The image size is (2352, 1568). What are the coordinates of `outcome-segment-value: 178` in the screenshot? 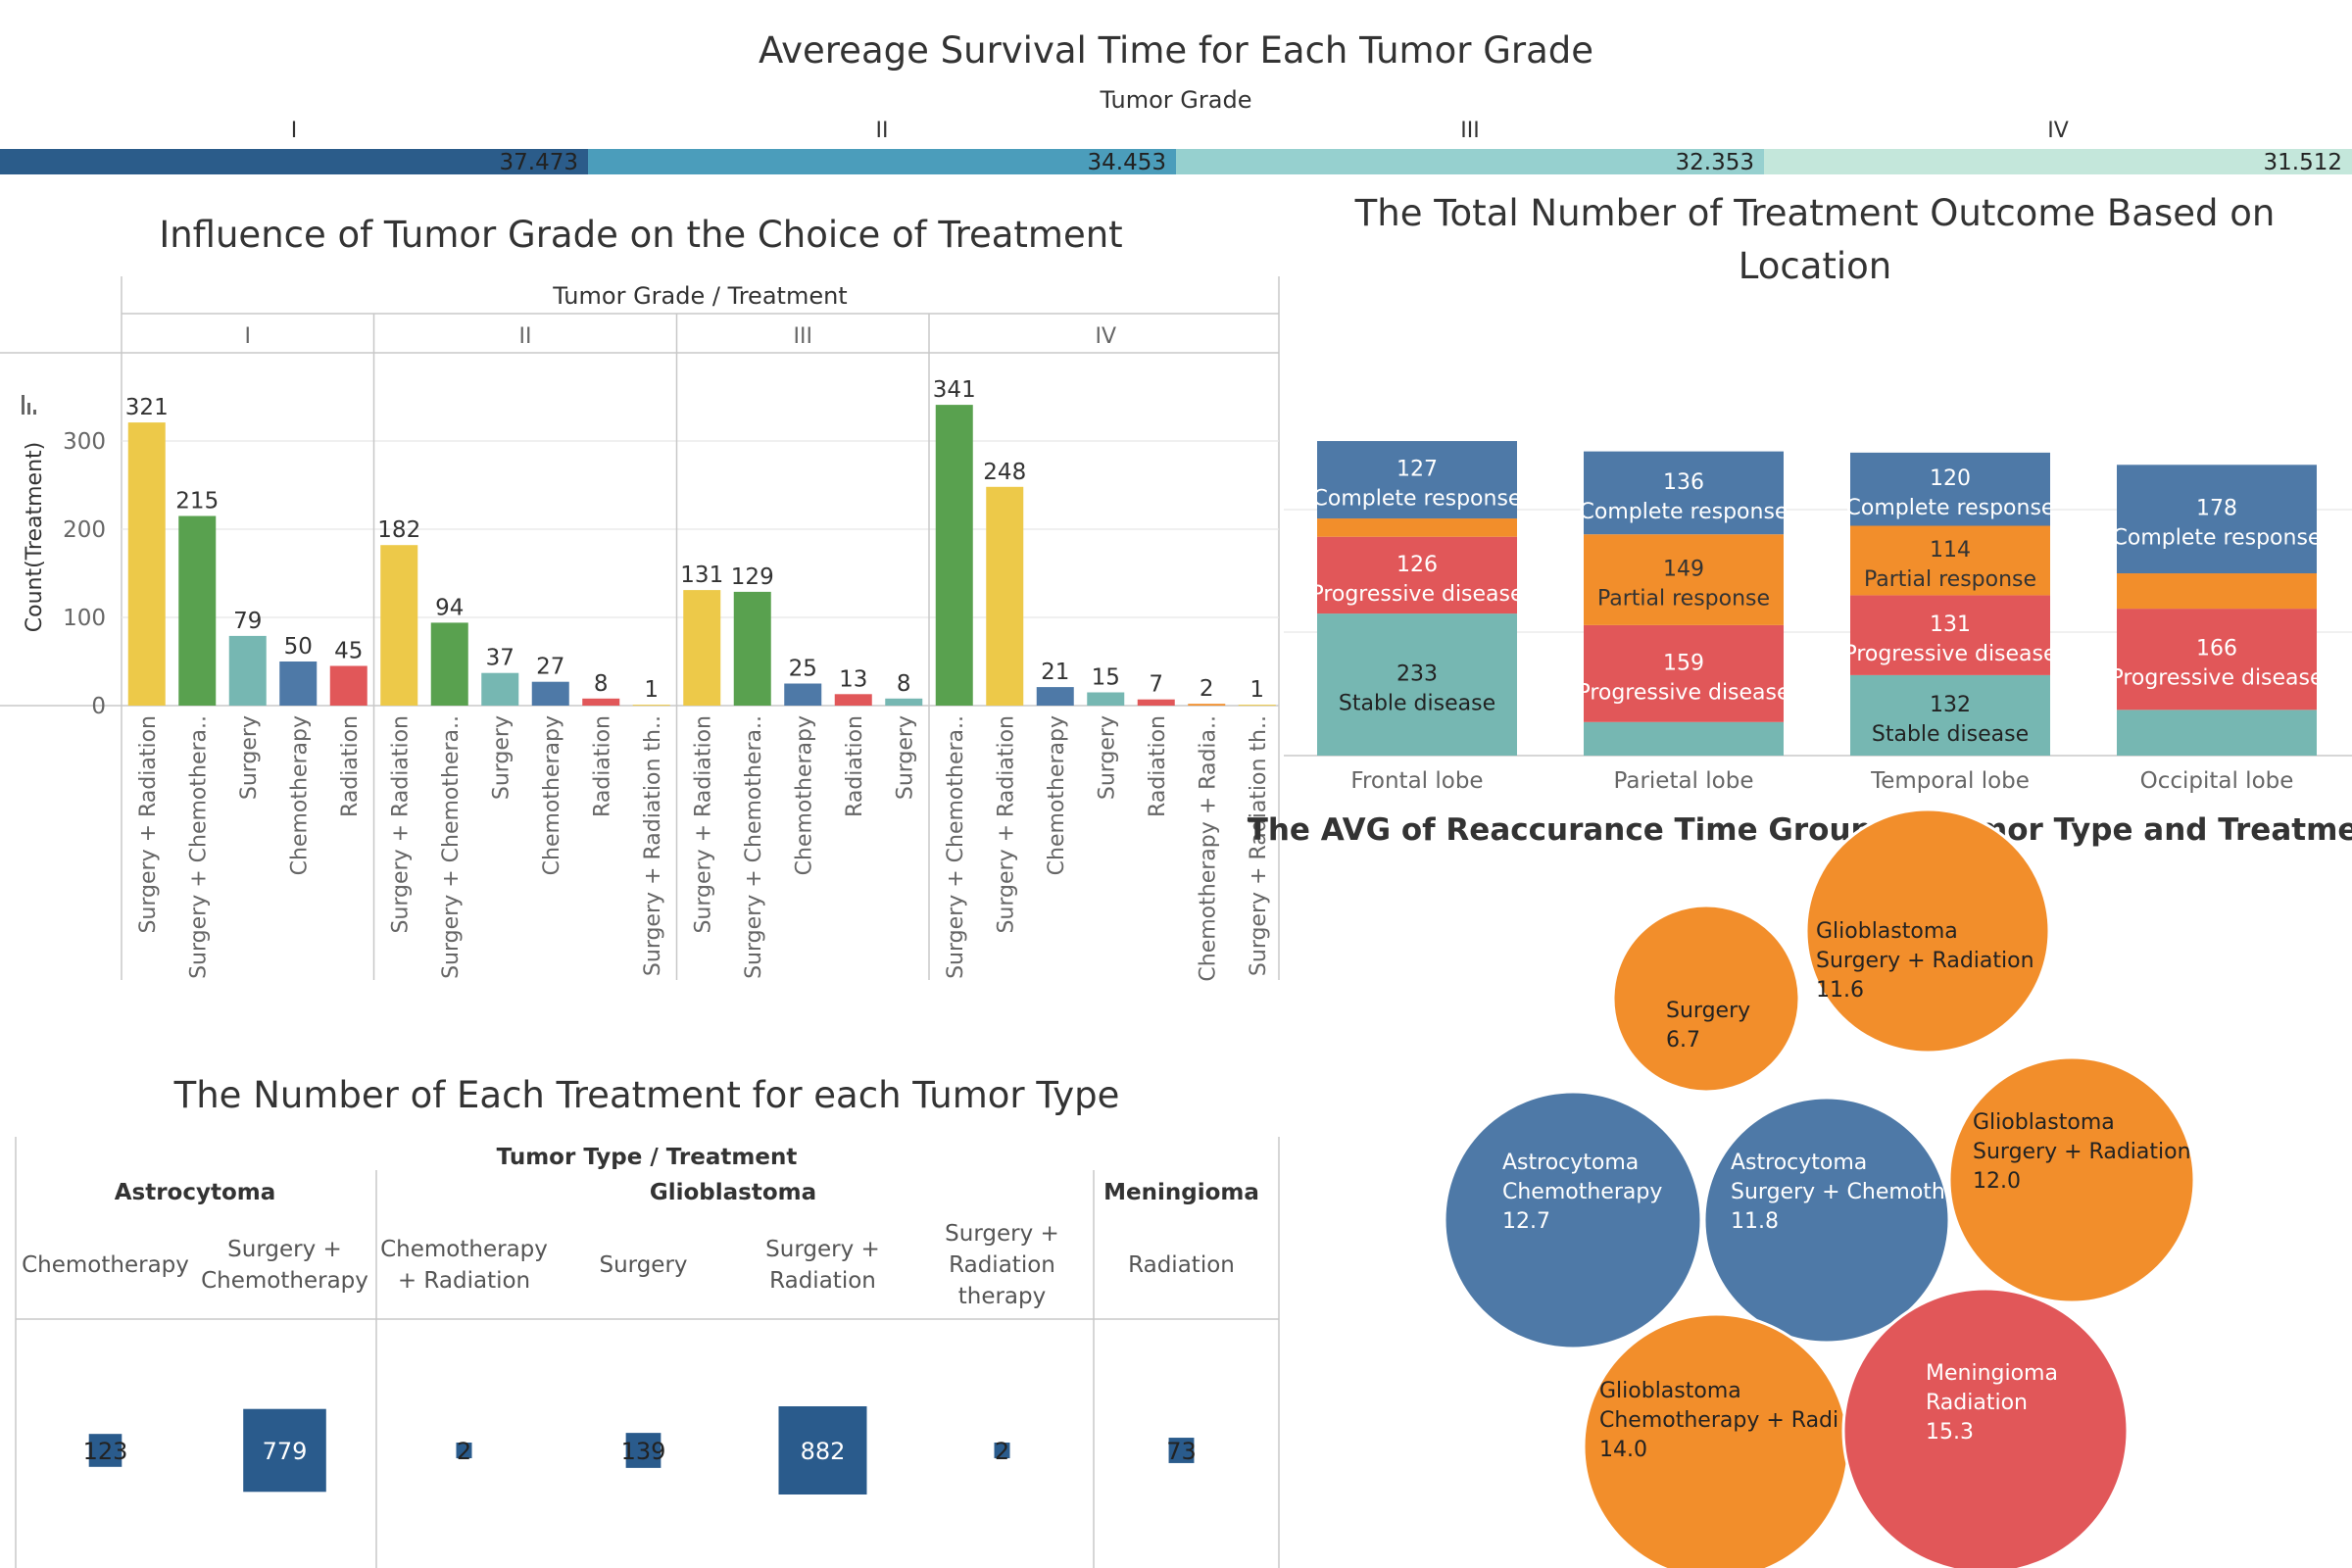 It's located at (2216, 509).